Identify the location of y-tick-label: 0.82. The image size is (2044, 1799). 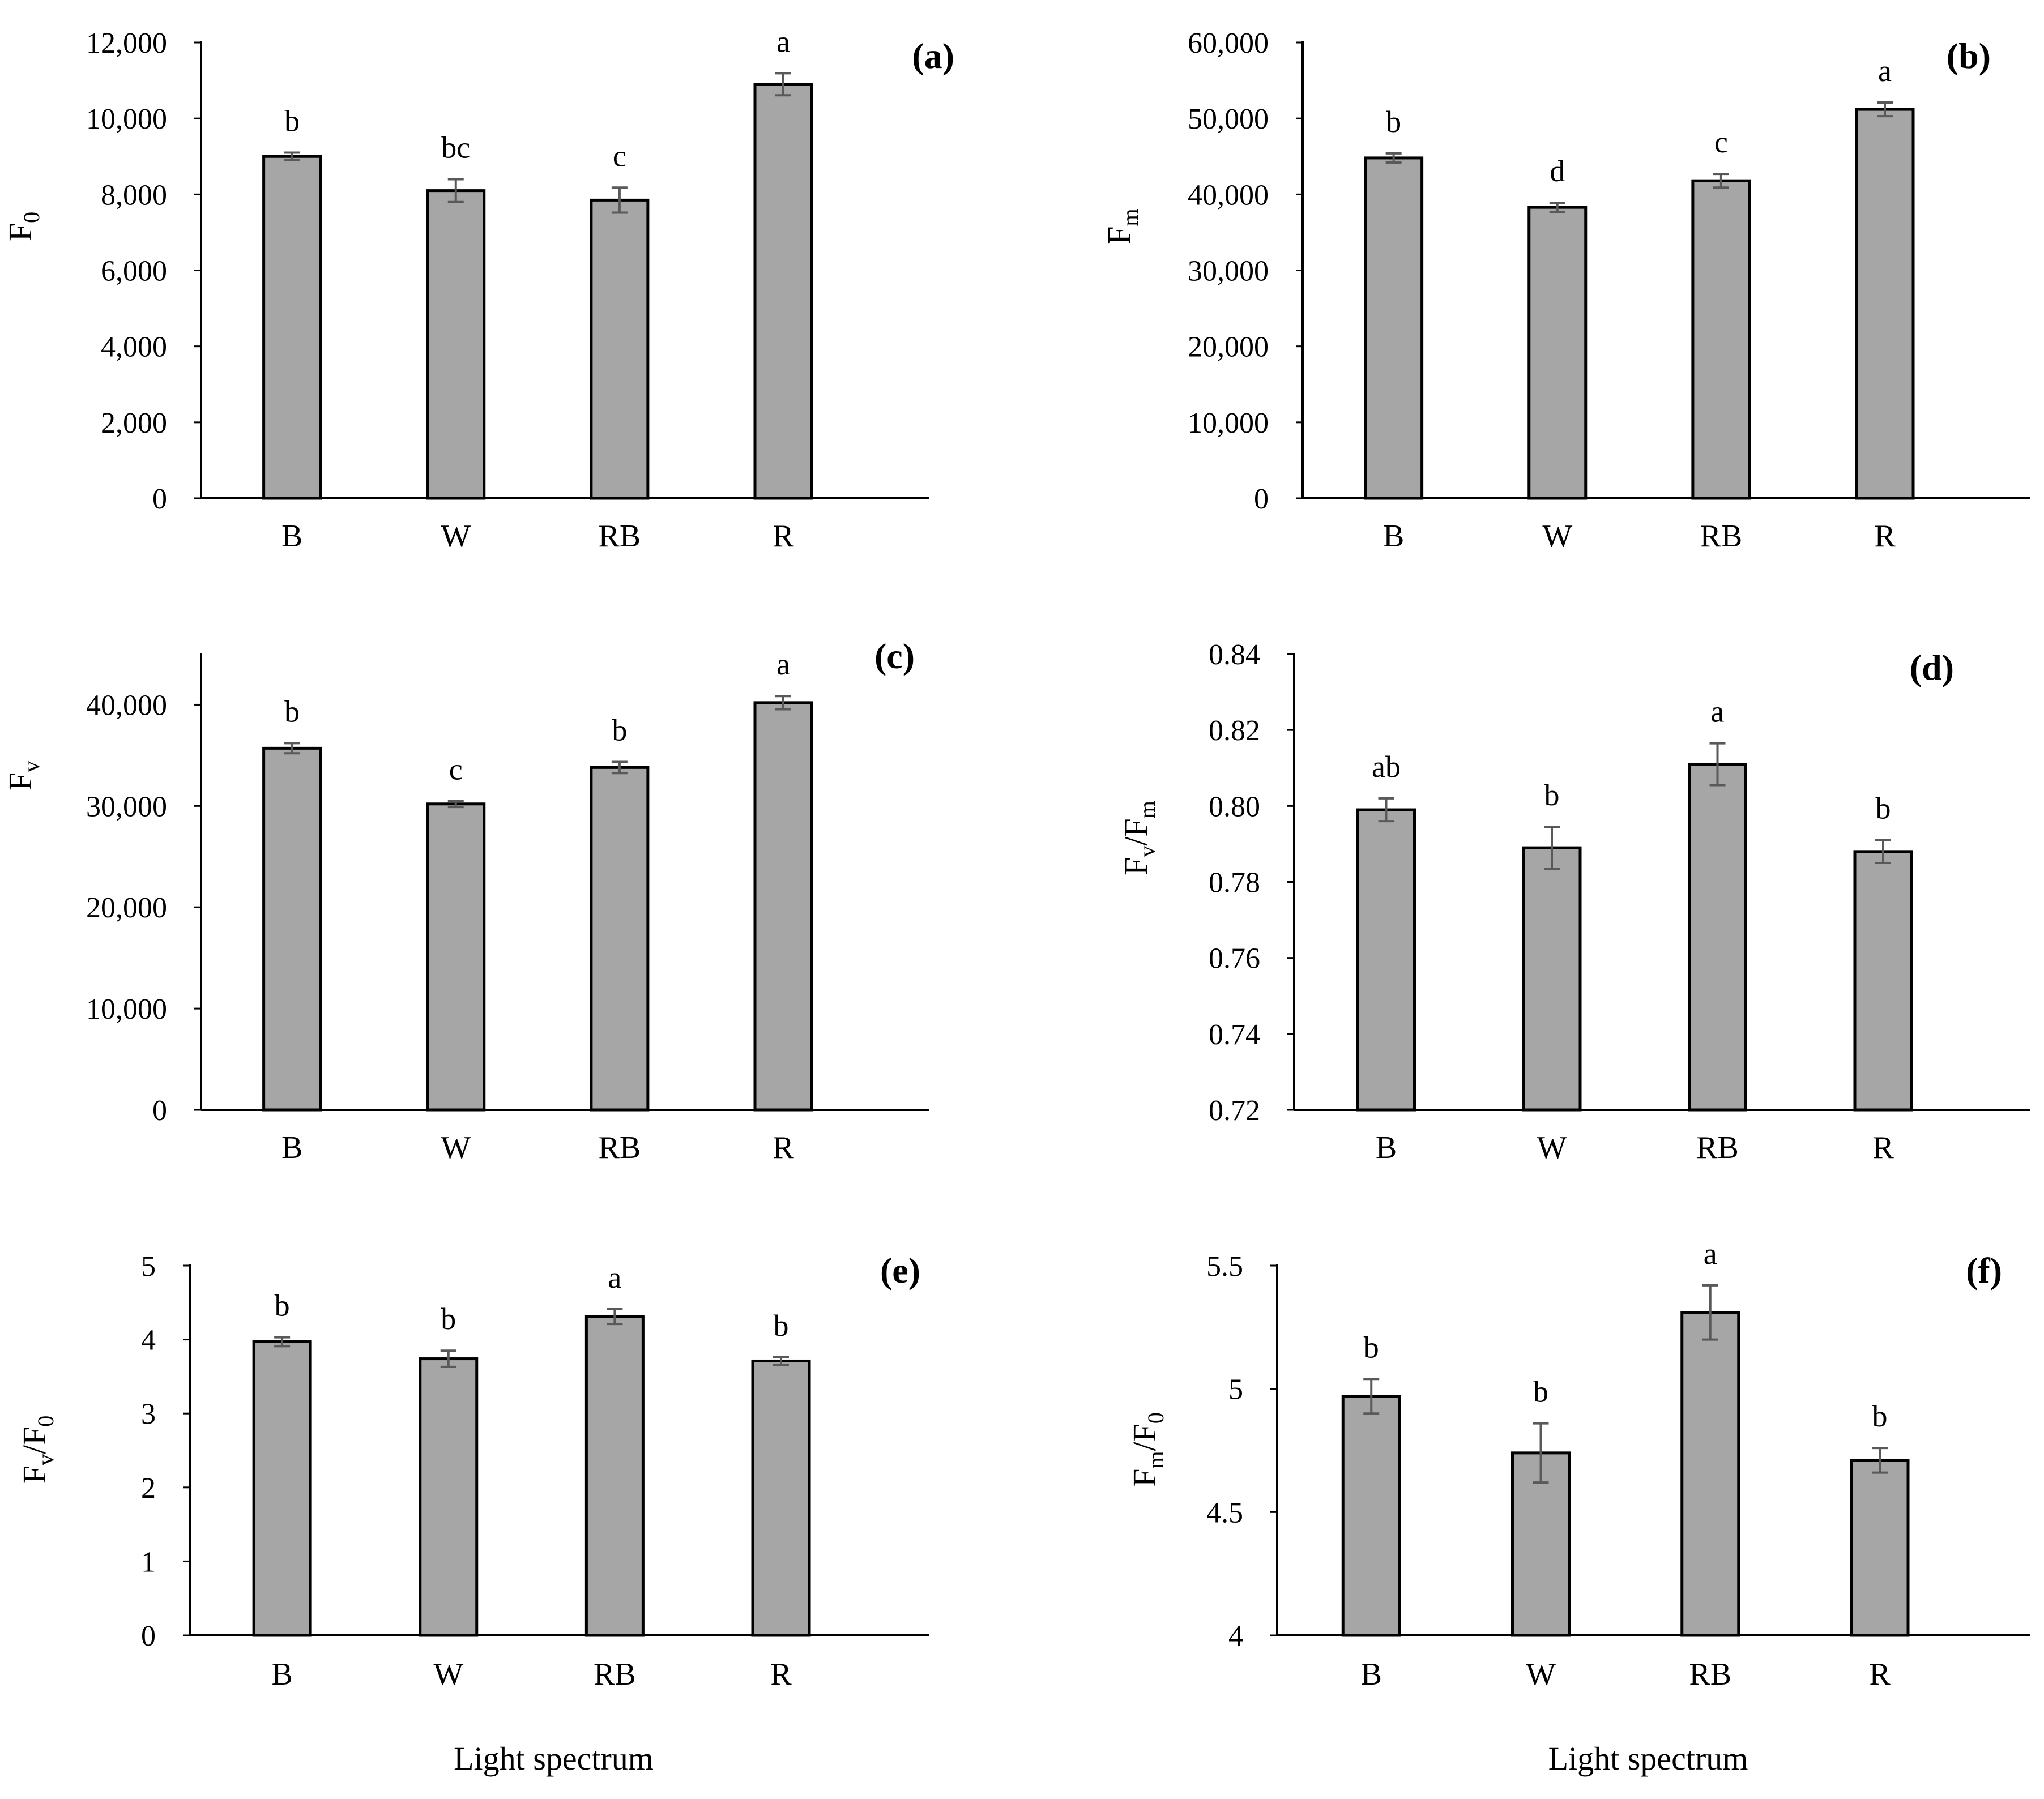
(1234, 731).